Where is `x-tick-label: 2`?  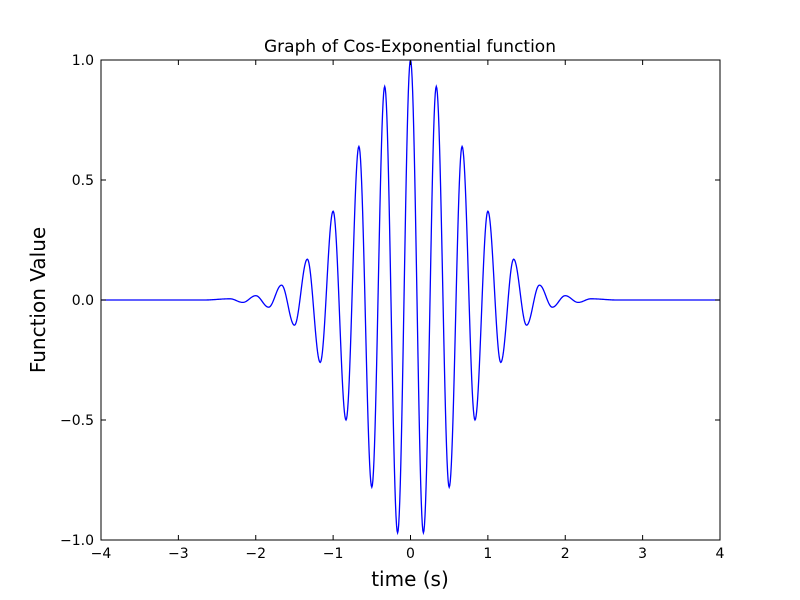
x-tick-label: 2 is located at coordinates (565, 554).